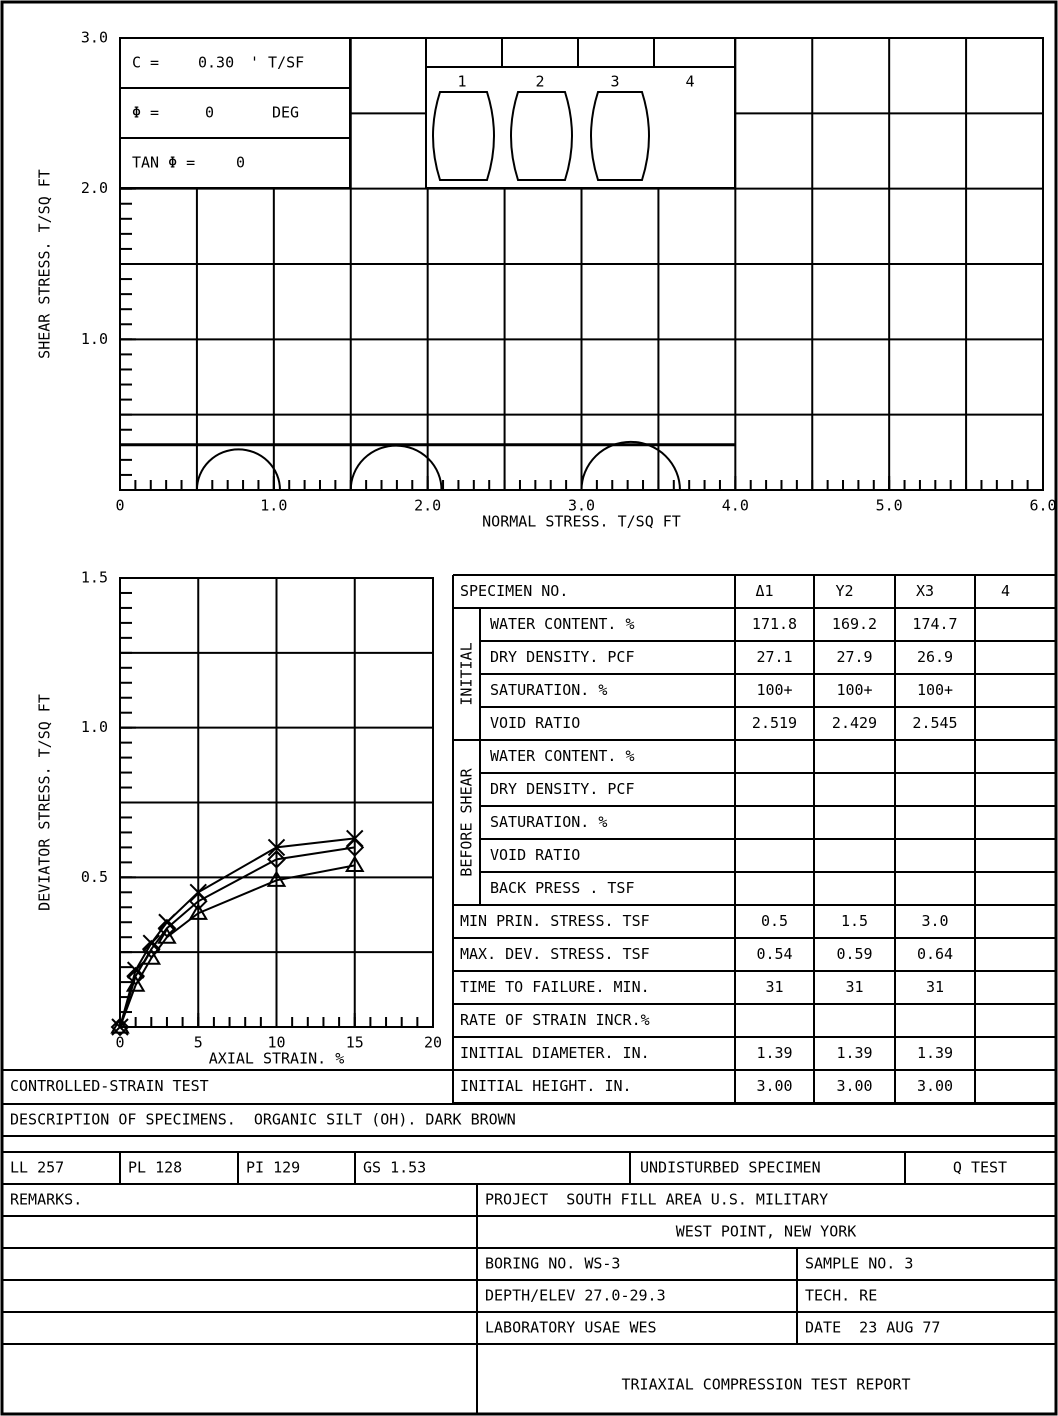 The image size is (1058, 1416). What do you see at coordinates (555, 987) in the screenshot?
I see `row-label: TIME TO FAILURE. MIN.` at bounding box center [555, 987].